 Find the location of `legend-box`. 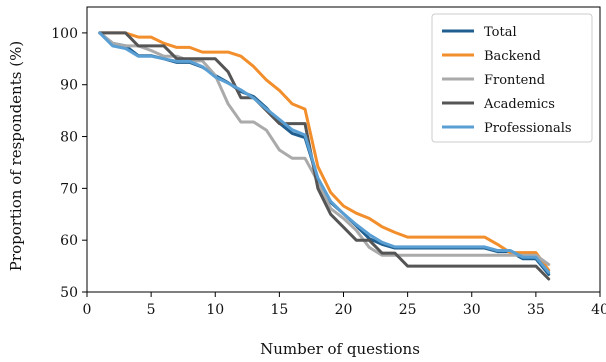

legend-box is located at coordinates (512, 78).